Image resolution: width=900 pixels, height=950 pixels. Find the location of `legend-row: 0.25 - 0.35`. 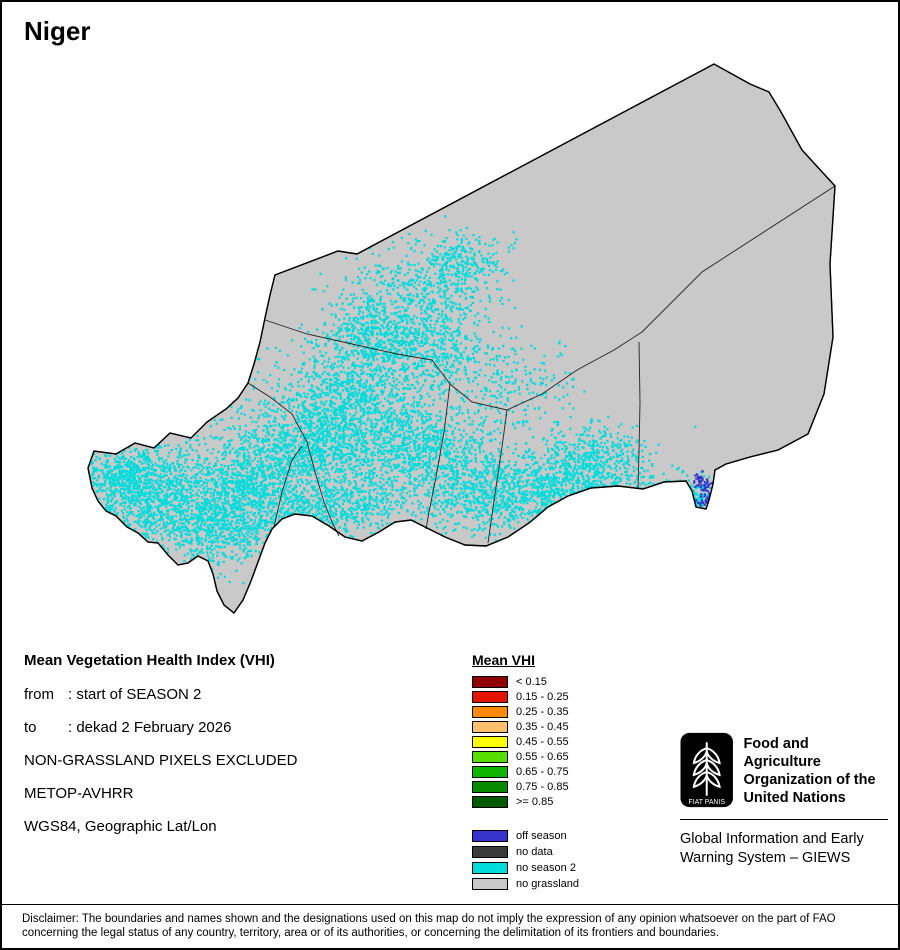

legend-row: 0.25 - 0.35 is located at coordinates (525, 712).